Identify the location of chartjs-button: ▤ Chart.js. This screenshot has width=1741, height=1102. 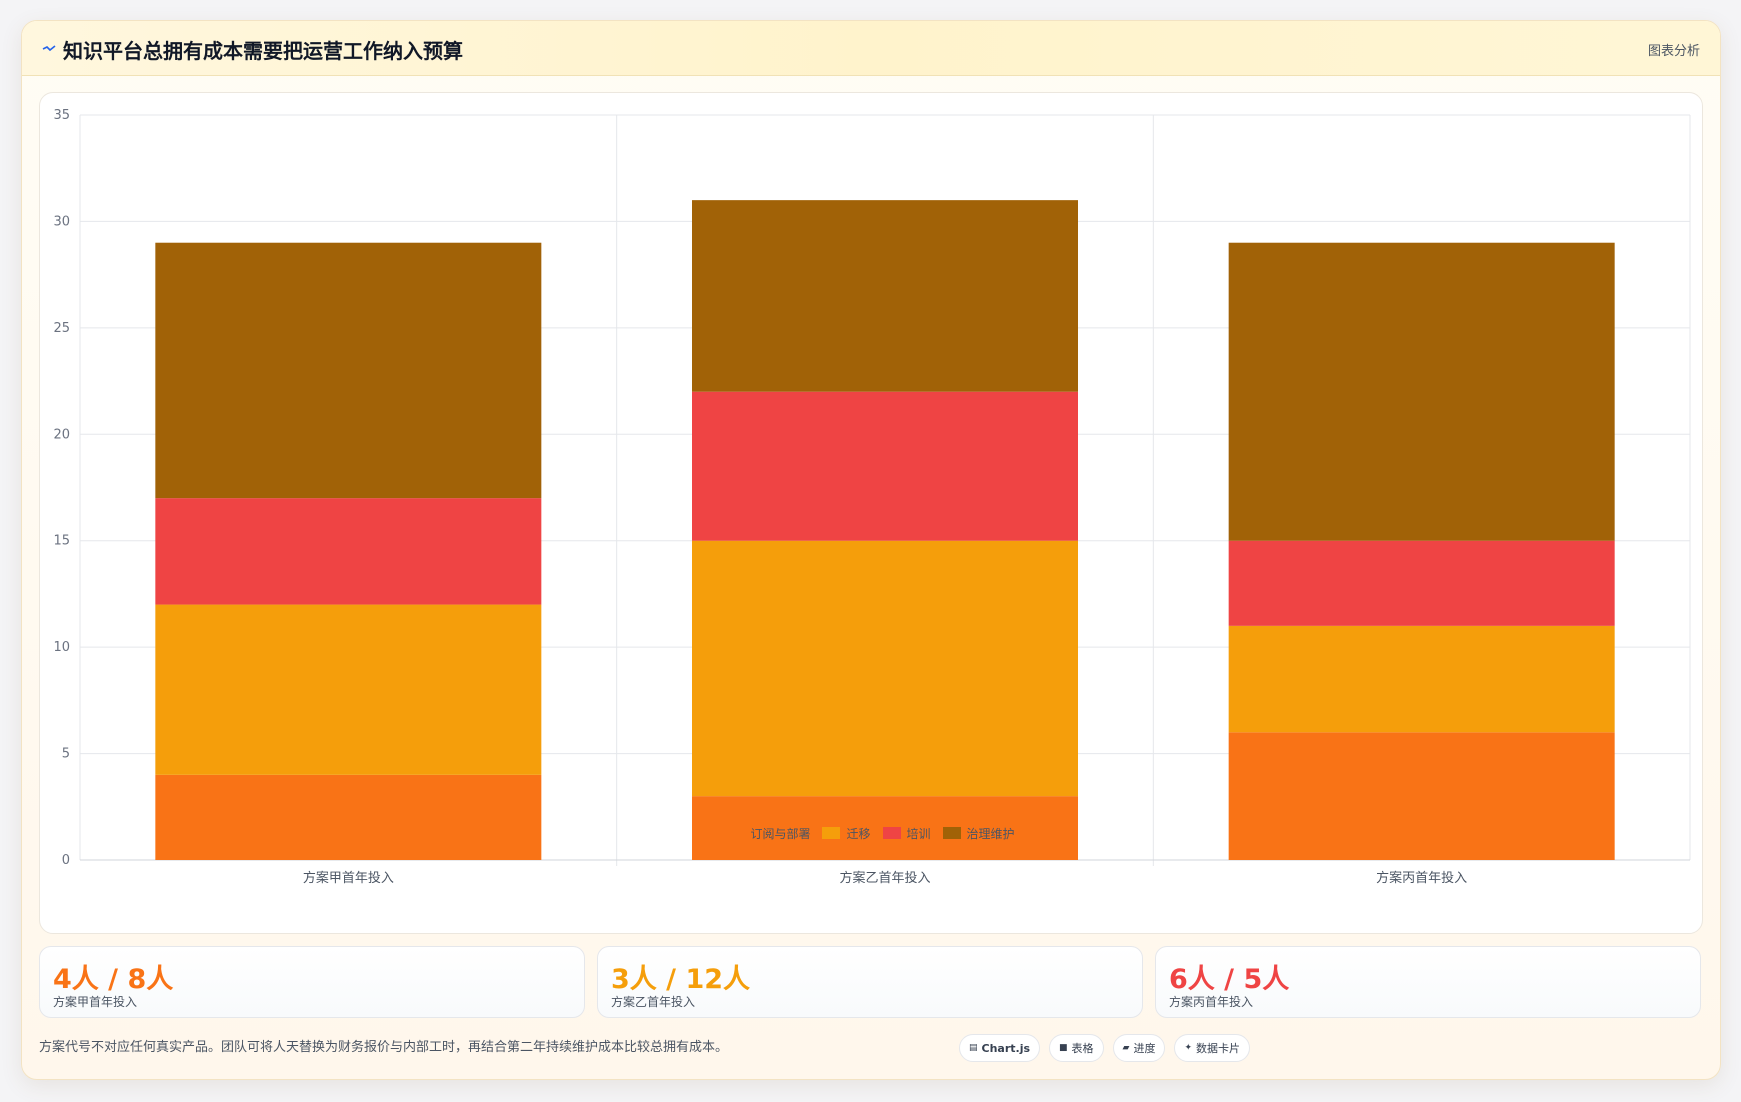
(1000, 1048).